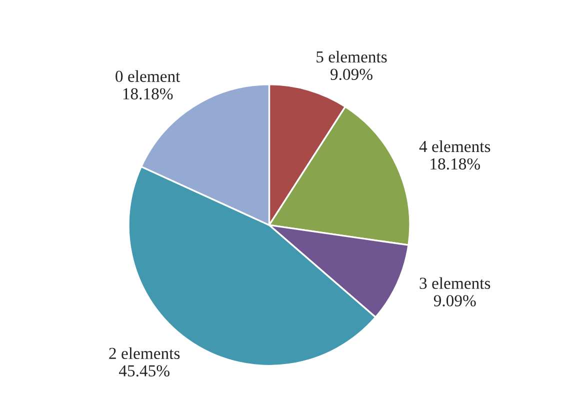 This screenshot has height=403, width=568. Describe the element at coordinates (144, 371) in the screenshot. I see `data-label: 45.45%` at that location.